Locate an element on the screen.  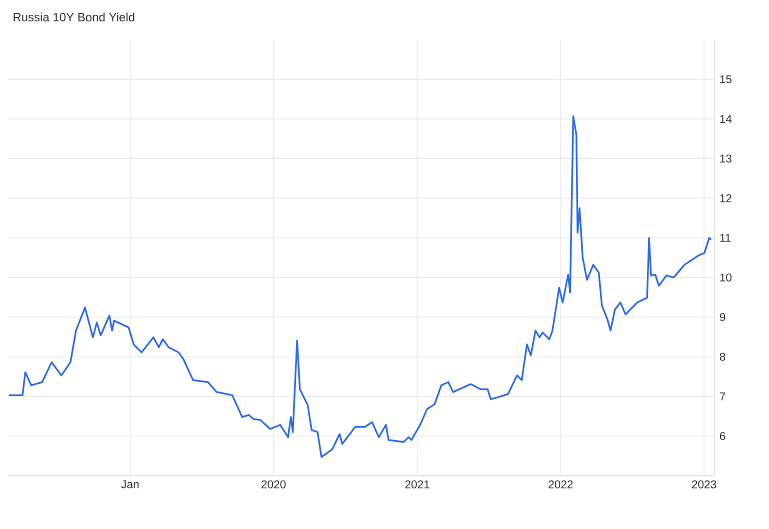
x-tick-label: 2020 is located at coordinates (274, 484).